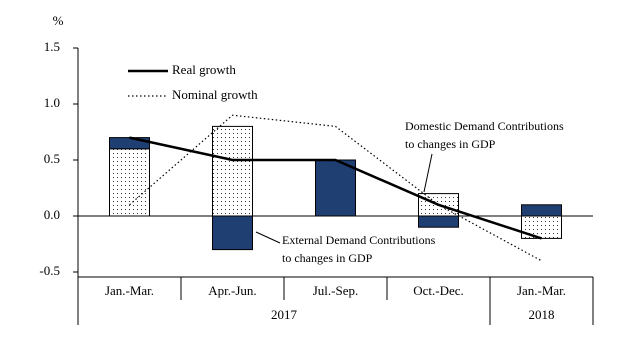  I want to click on group-label: 2017, so click(284, 314).